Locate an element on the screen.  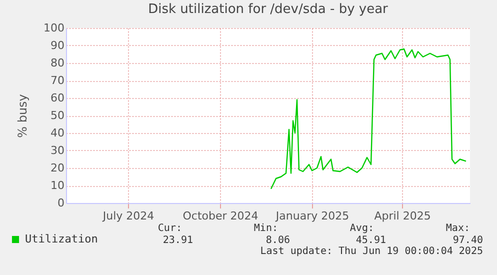
x-tick-label: April 2025 is located at coordinates (402, 216).